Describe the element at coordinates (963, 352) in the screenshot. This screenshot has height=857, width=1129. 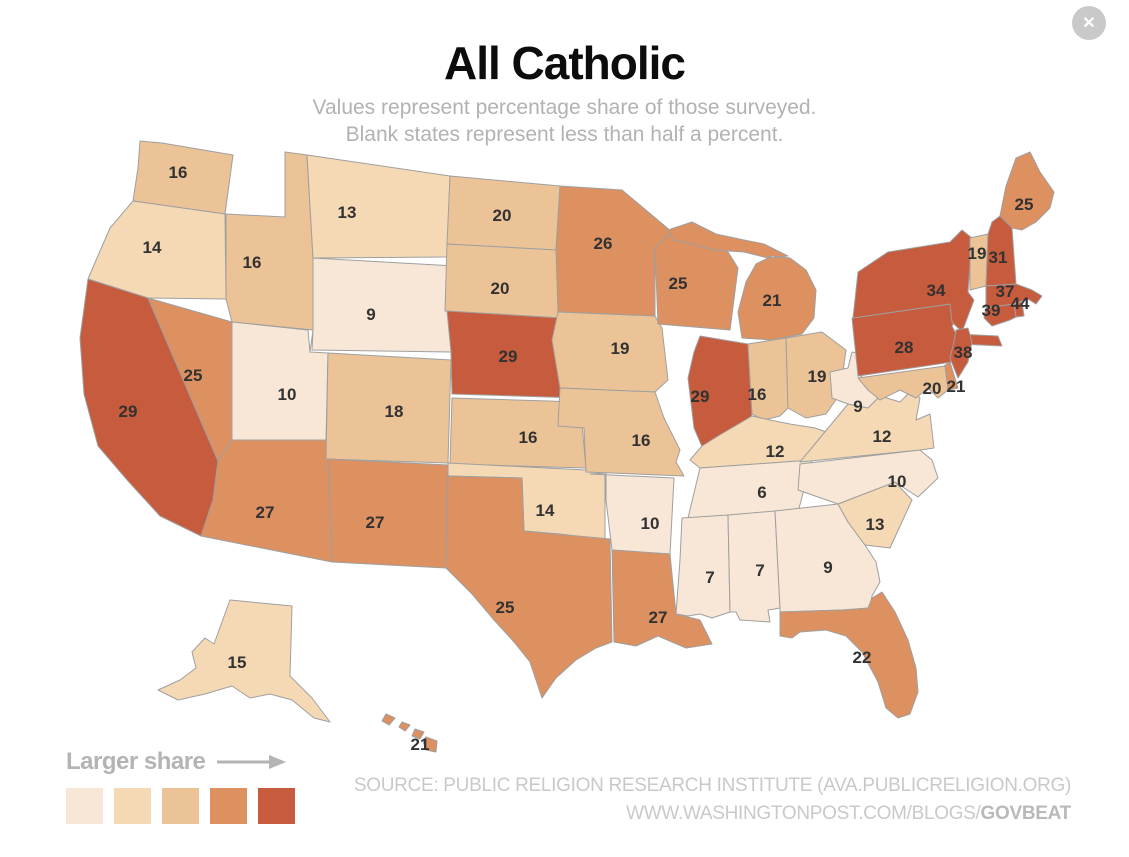
I see `state-value-NJ: 38` at that location.